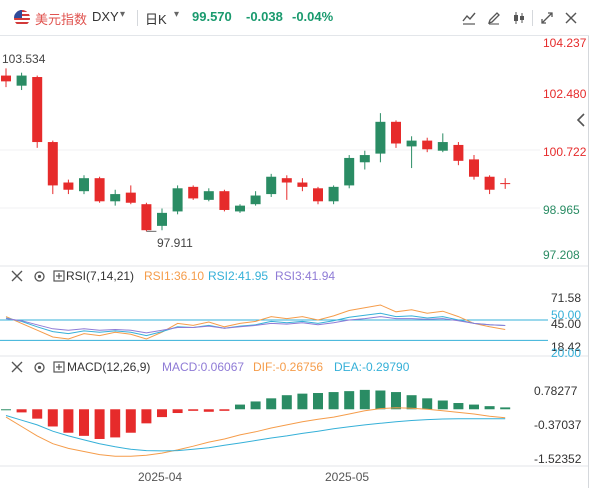 The width and height of the screenshot is (589, 488). What do you see at coordinates (561, 255) in the screenshot?
I see `price-tick: 97.208` at bounding box center [561, 255].